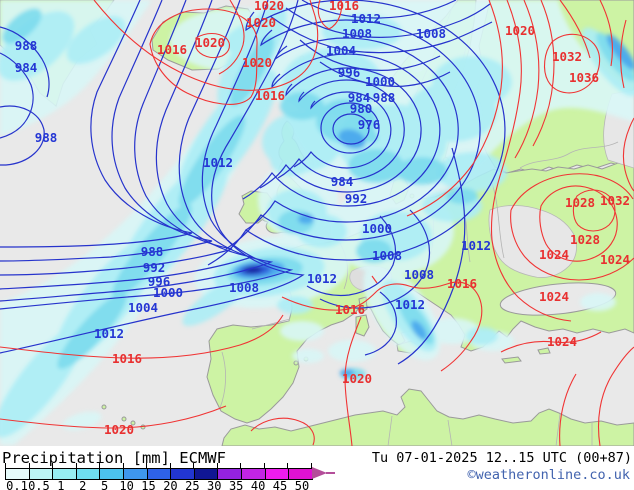  What do you see at coordinates (258, 484) in the screenshot?
I see `scale-tick-label: 40` at bounding box center [258, 484].